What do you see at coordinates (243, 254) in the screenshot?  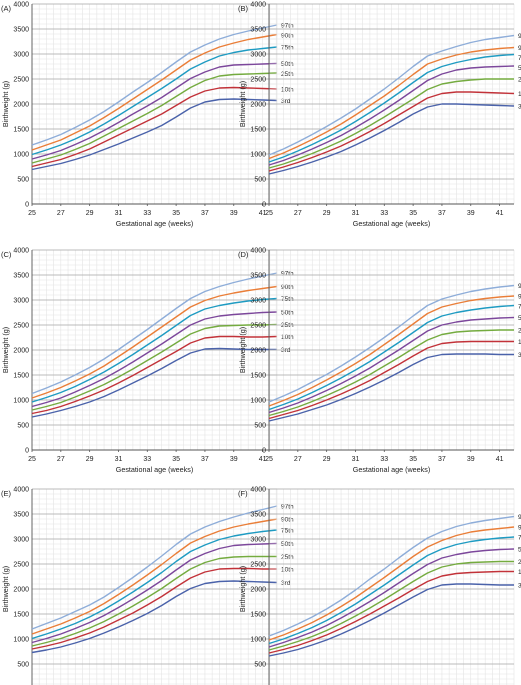 I see `panel-label: (D)` at bounding box center [243, 254].